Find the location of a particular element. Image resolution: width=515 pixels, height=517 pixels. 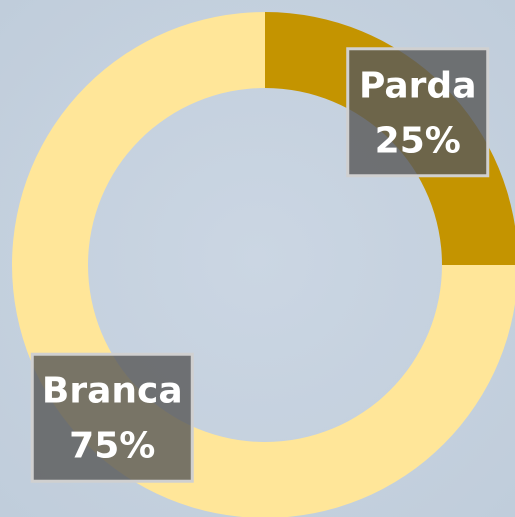

category-label: Branca is located at coordinates (112, 391).